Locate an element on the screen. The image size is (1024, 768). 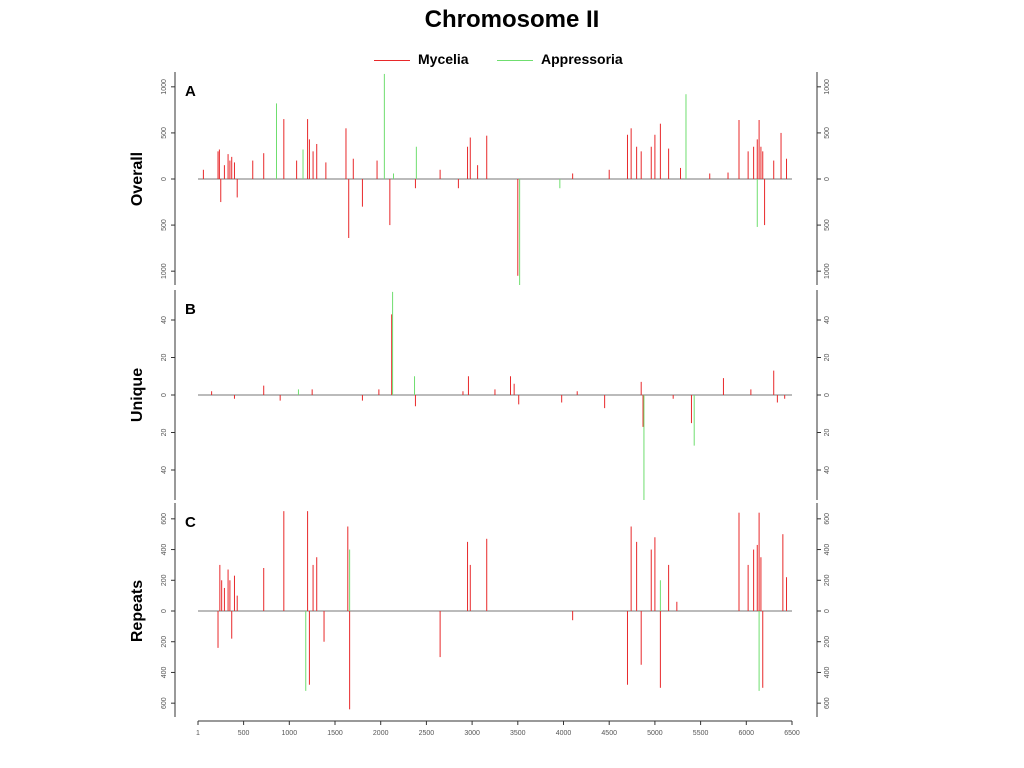
legend-swatch-appressoria is located at coordinates (515, 60).